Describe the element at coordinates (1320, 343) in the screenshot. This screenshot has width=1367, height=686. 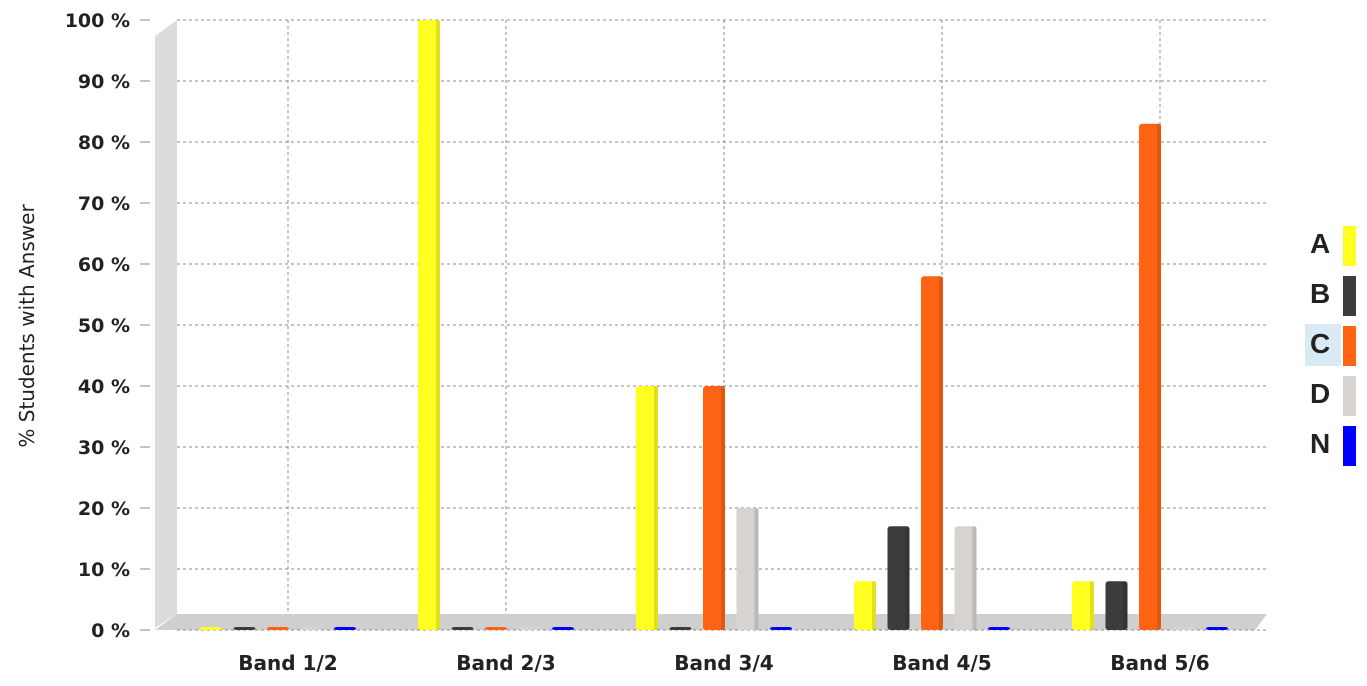
I see `legend-label: C` at that location.